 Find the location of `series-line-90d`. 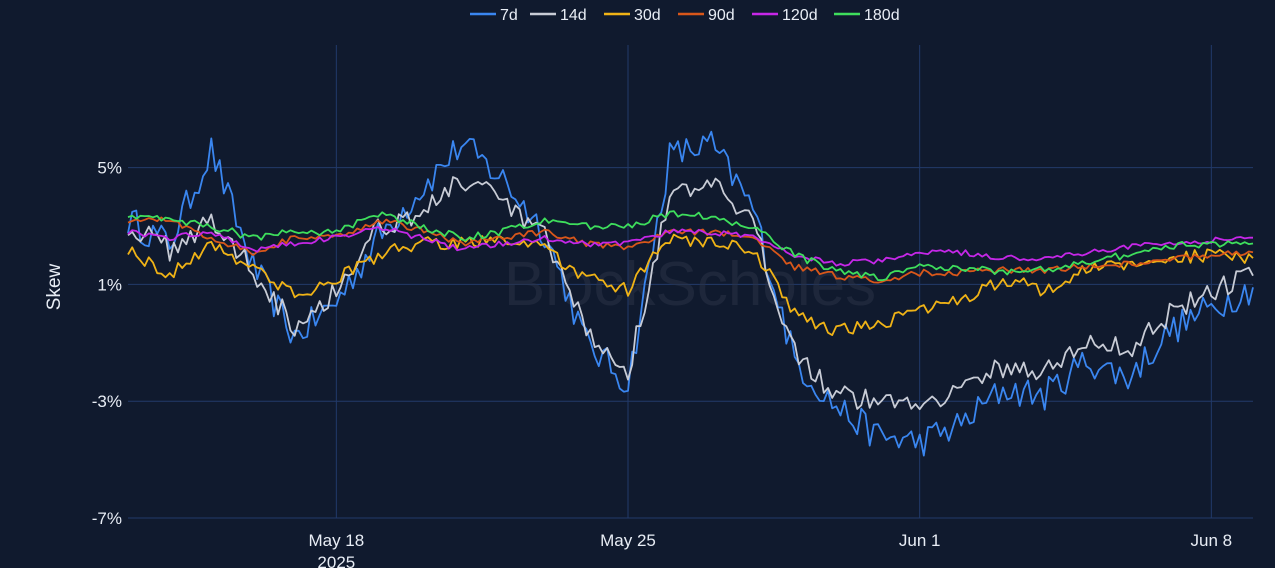

series-line-90d is located at coordinates (690, 250).